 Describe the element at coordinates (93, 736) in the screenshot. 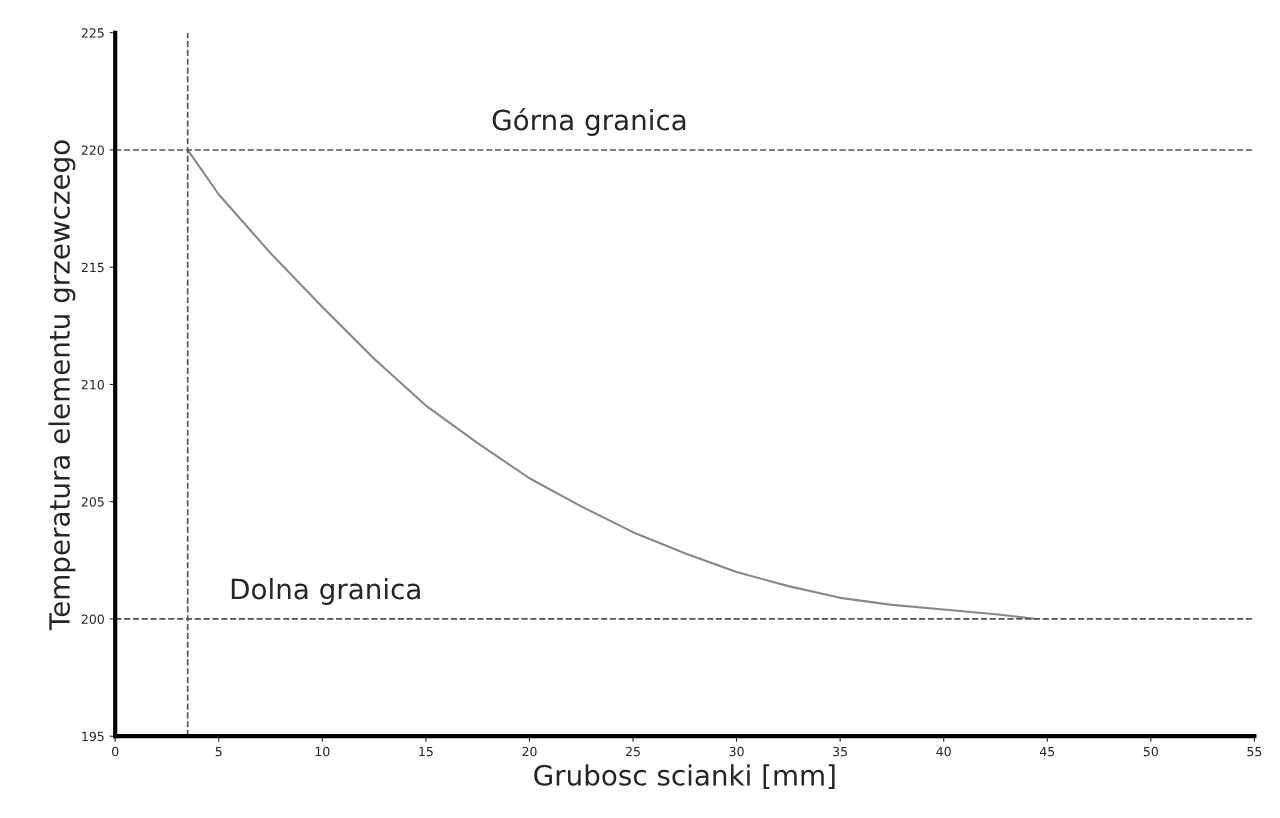

I see `y-tick-label: 195` at that location.